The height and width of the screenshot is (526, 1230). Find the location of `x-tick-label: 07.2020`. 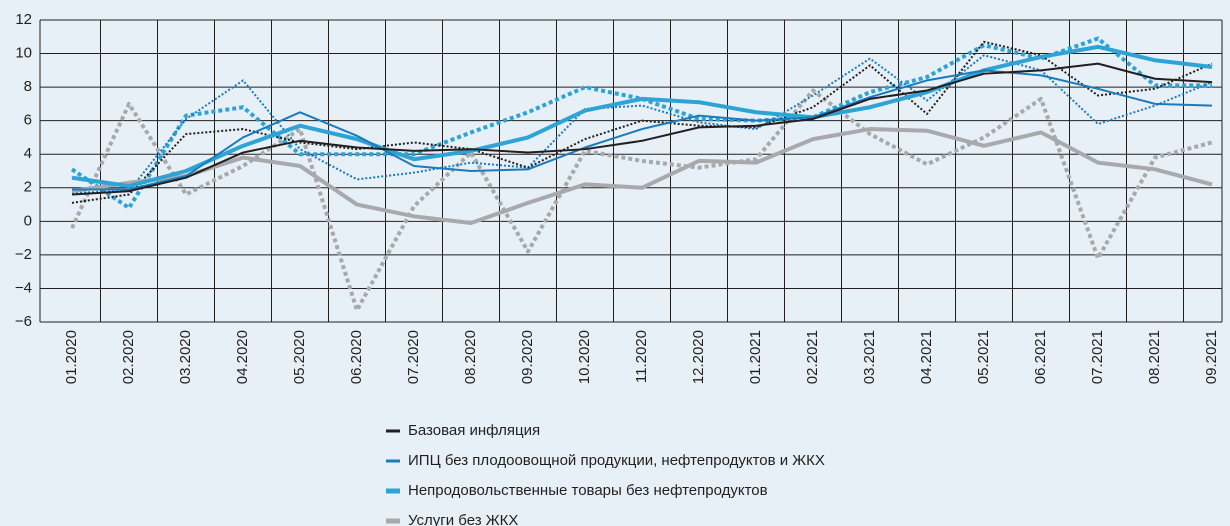

x-tick-label: 07.2020 is located at coordinates (413, 357).